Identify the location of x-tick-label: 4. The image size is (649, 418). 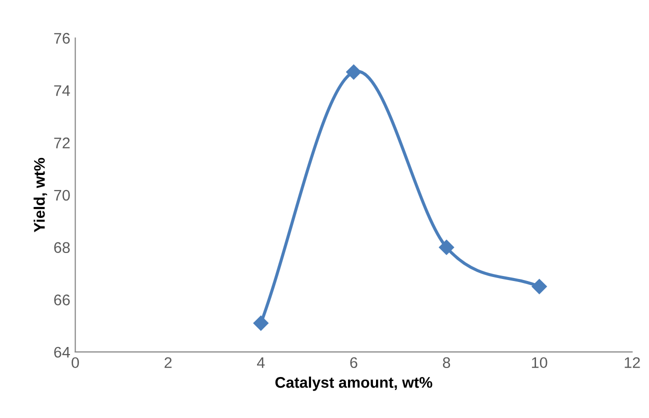
(261, 362).